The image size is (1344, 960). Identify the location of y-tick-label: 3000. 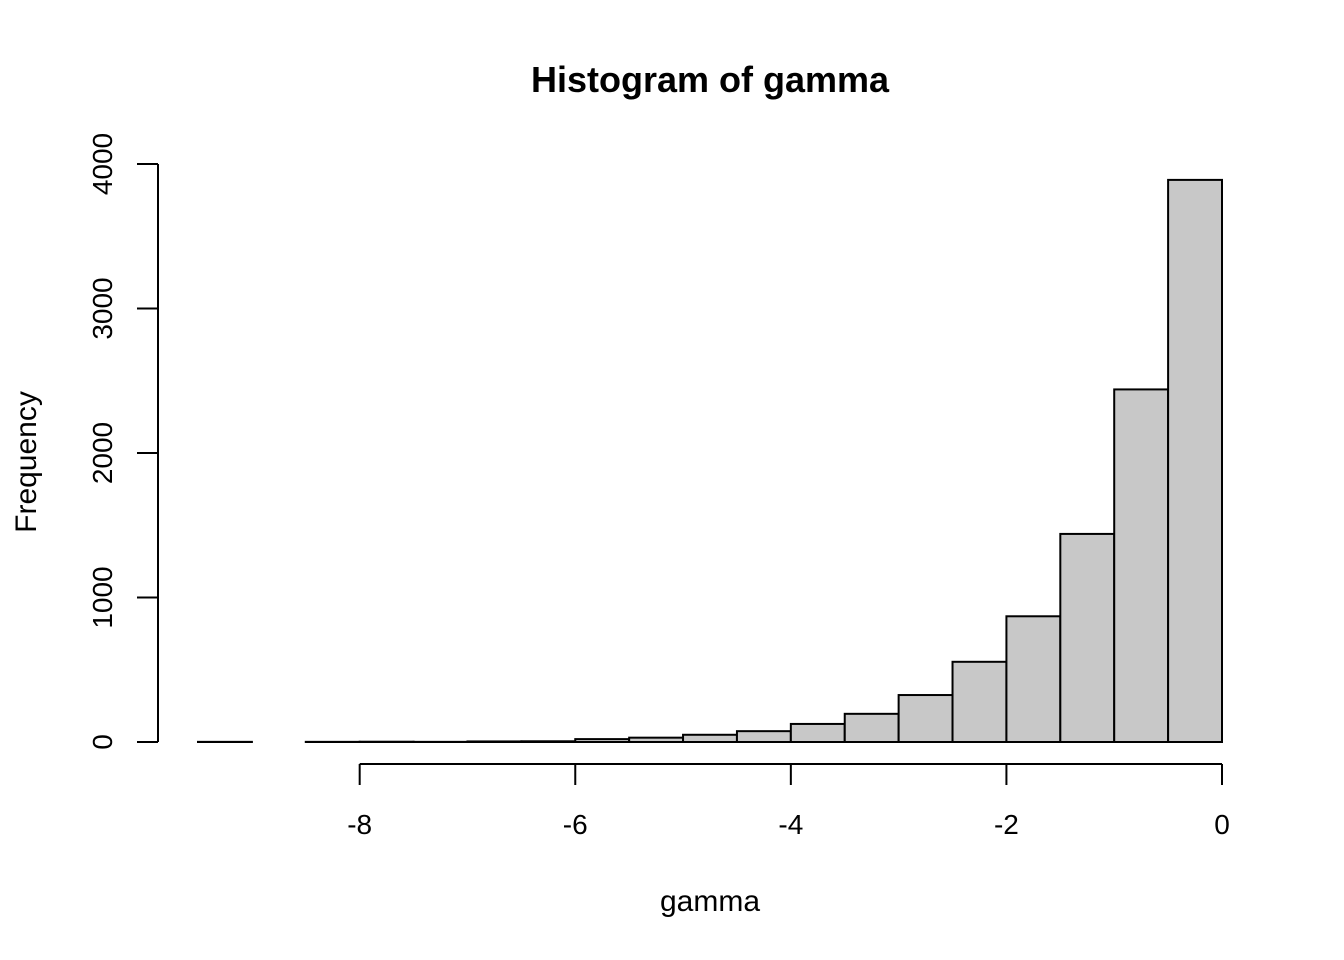
(102, 308).